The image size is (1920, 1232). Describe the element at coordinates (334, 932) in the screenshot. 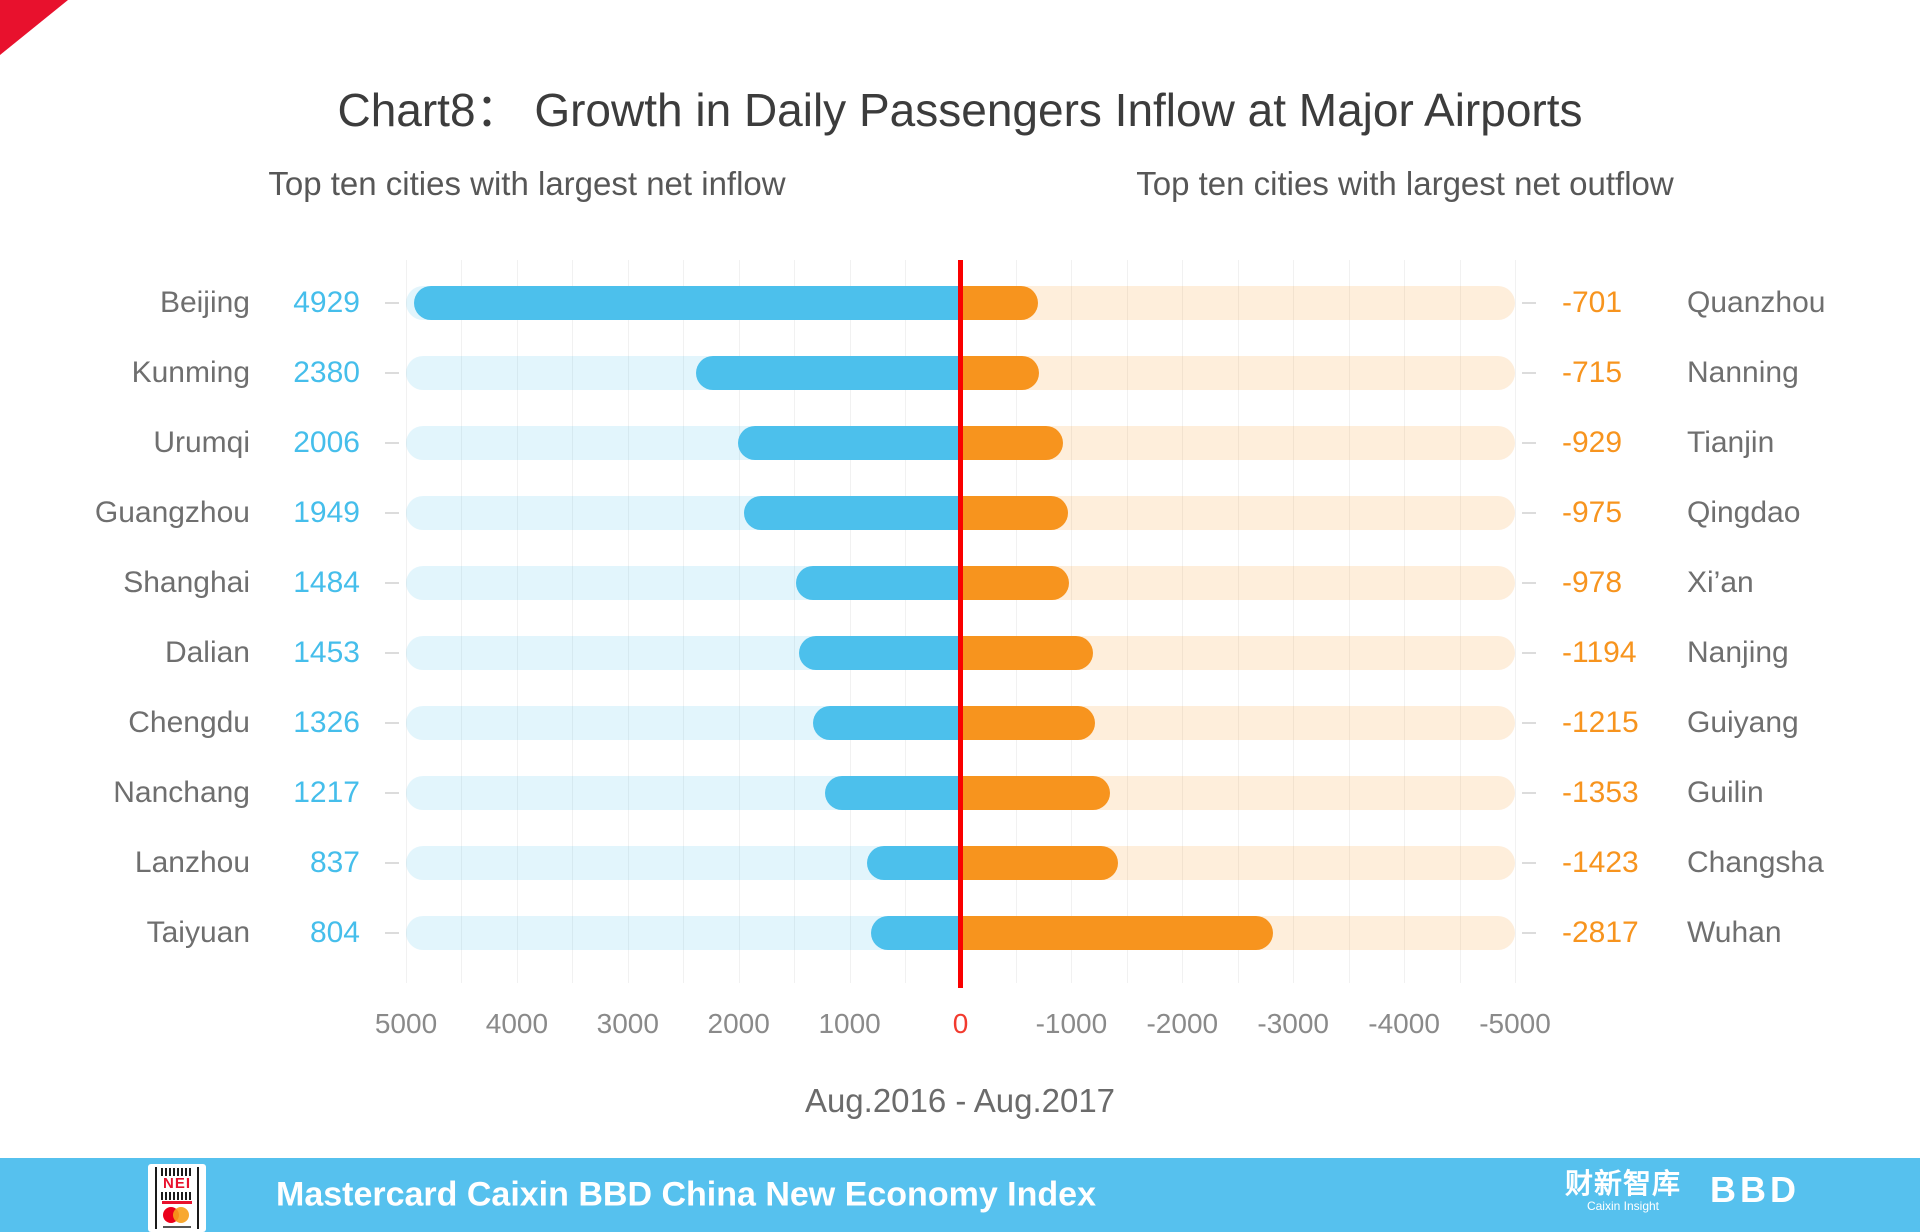

I see `inflow-value-label: 804` at that location.